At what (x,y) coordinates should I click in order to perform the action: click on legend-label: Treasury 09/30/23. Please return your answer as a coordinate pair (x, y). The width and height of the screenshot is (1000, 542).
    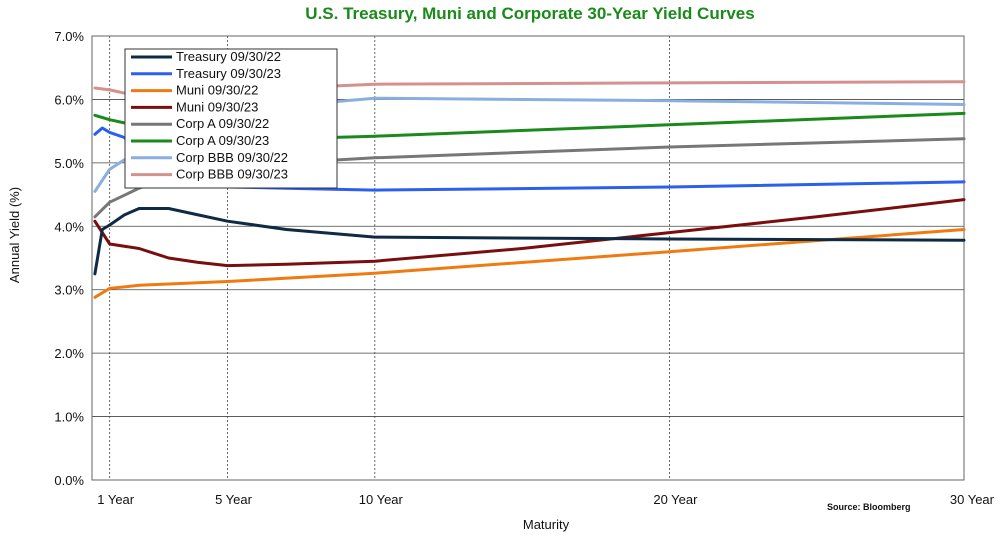
    Looking at the image, I should click on (228, 73).